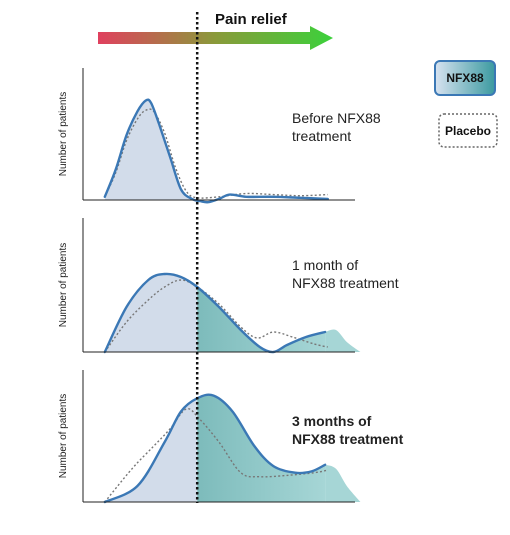 This screenshot has width=510, height=535. Describe the element at coordinates (348, 430) in the screenshot. I see `panel-label: 3 months of NFX88 treatment` at that location.